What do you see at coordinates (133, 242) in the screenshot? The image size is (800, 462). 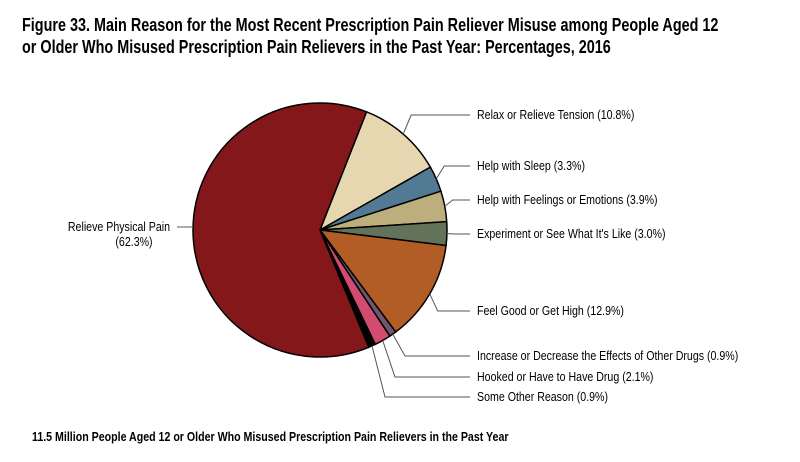 I see `slice-label-value: (62.3%)` at bounding box center [133, 242].